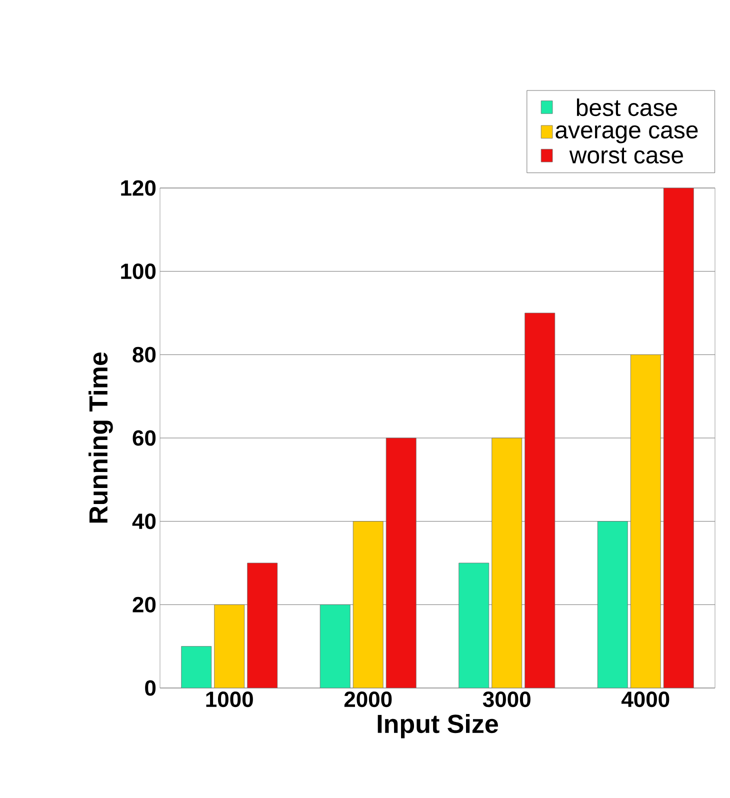  I want to click on x-tick-label: 1000, so click(229, 700).